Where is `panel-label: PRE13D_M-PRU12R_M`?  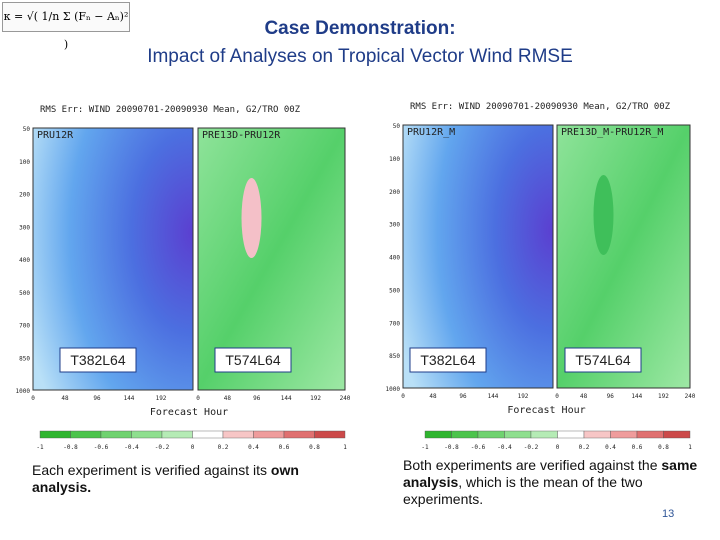 panel-label: PRE13D_M-PRU12R_M is located at coordinates (612, 132).